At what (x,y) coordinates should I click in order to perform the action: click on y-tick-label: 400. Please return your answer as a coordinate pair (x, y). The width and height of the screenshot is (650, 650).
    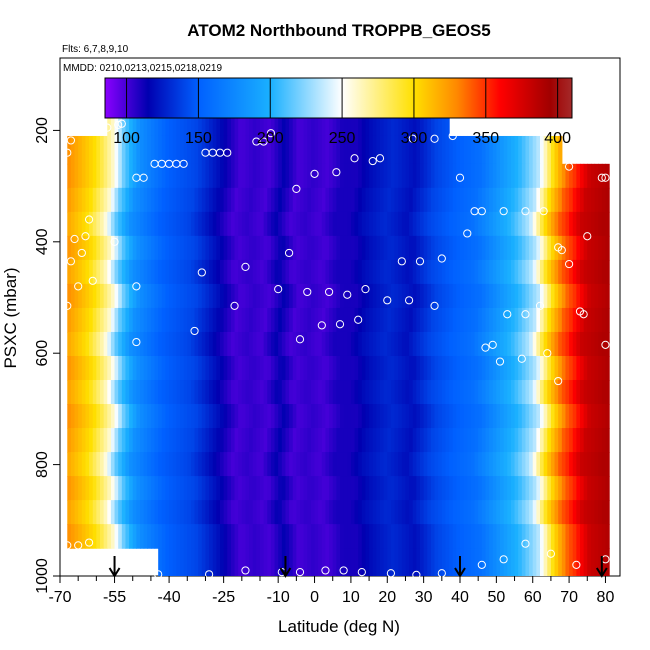
    Looking at the image, I should click on (42, 241).